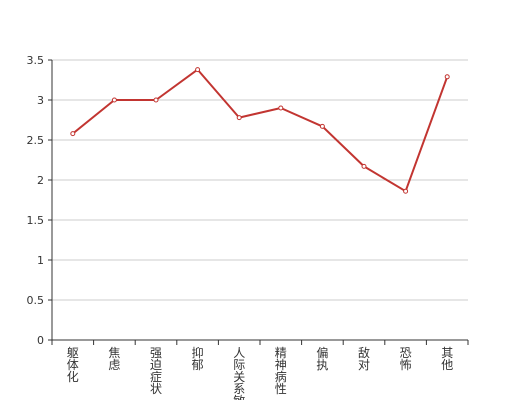 Image resolution: width=520 pixels, height=400 pixels. Describe the element at coordinates (447, 359) in the screenshot. I see `x-tick-label: 其他` at that location.